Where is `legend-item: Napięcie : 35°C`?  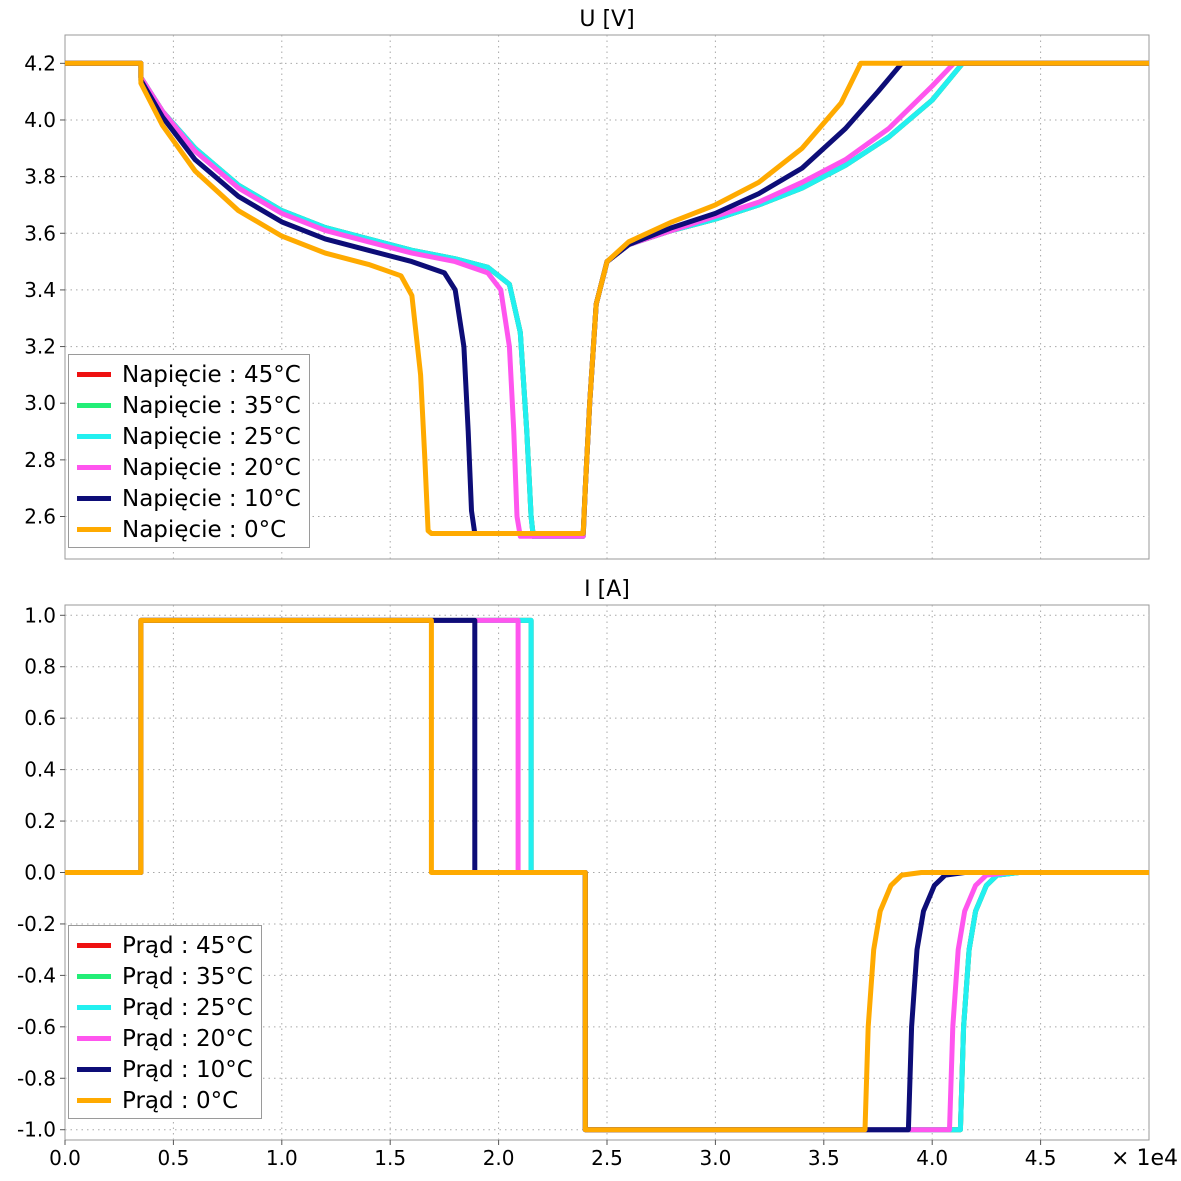 legend-item: Napięcie : 35°C is located at coordinates (189, 405).